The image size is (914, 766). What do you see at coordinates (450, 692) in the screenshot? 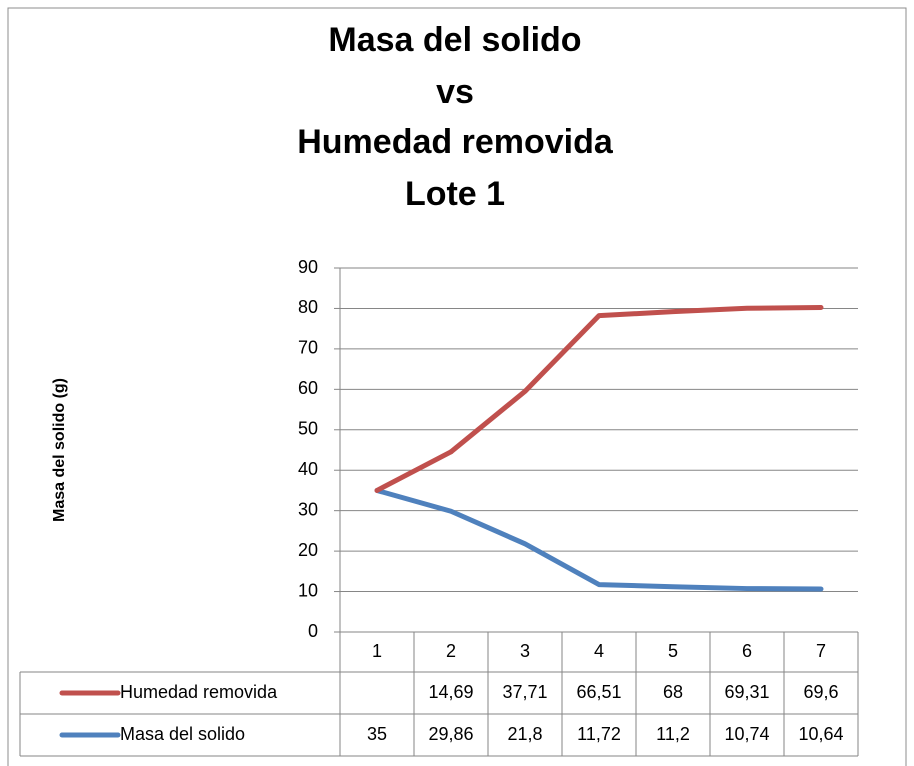
I see `table-value: 14,69` at bounding box center [450, 692].